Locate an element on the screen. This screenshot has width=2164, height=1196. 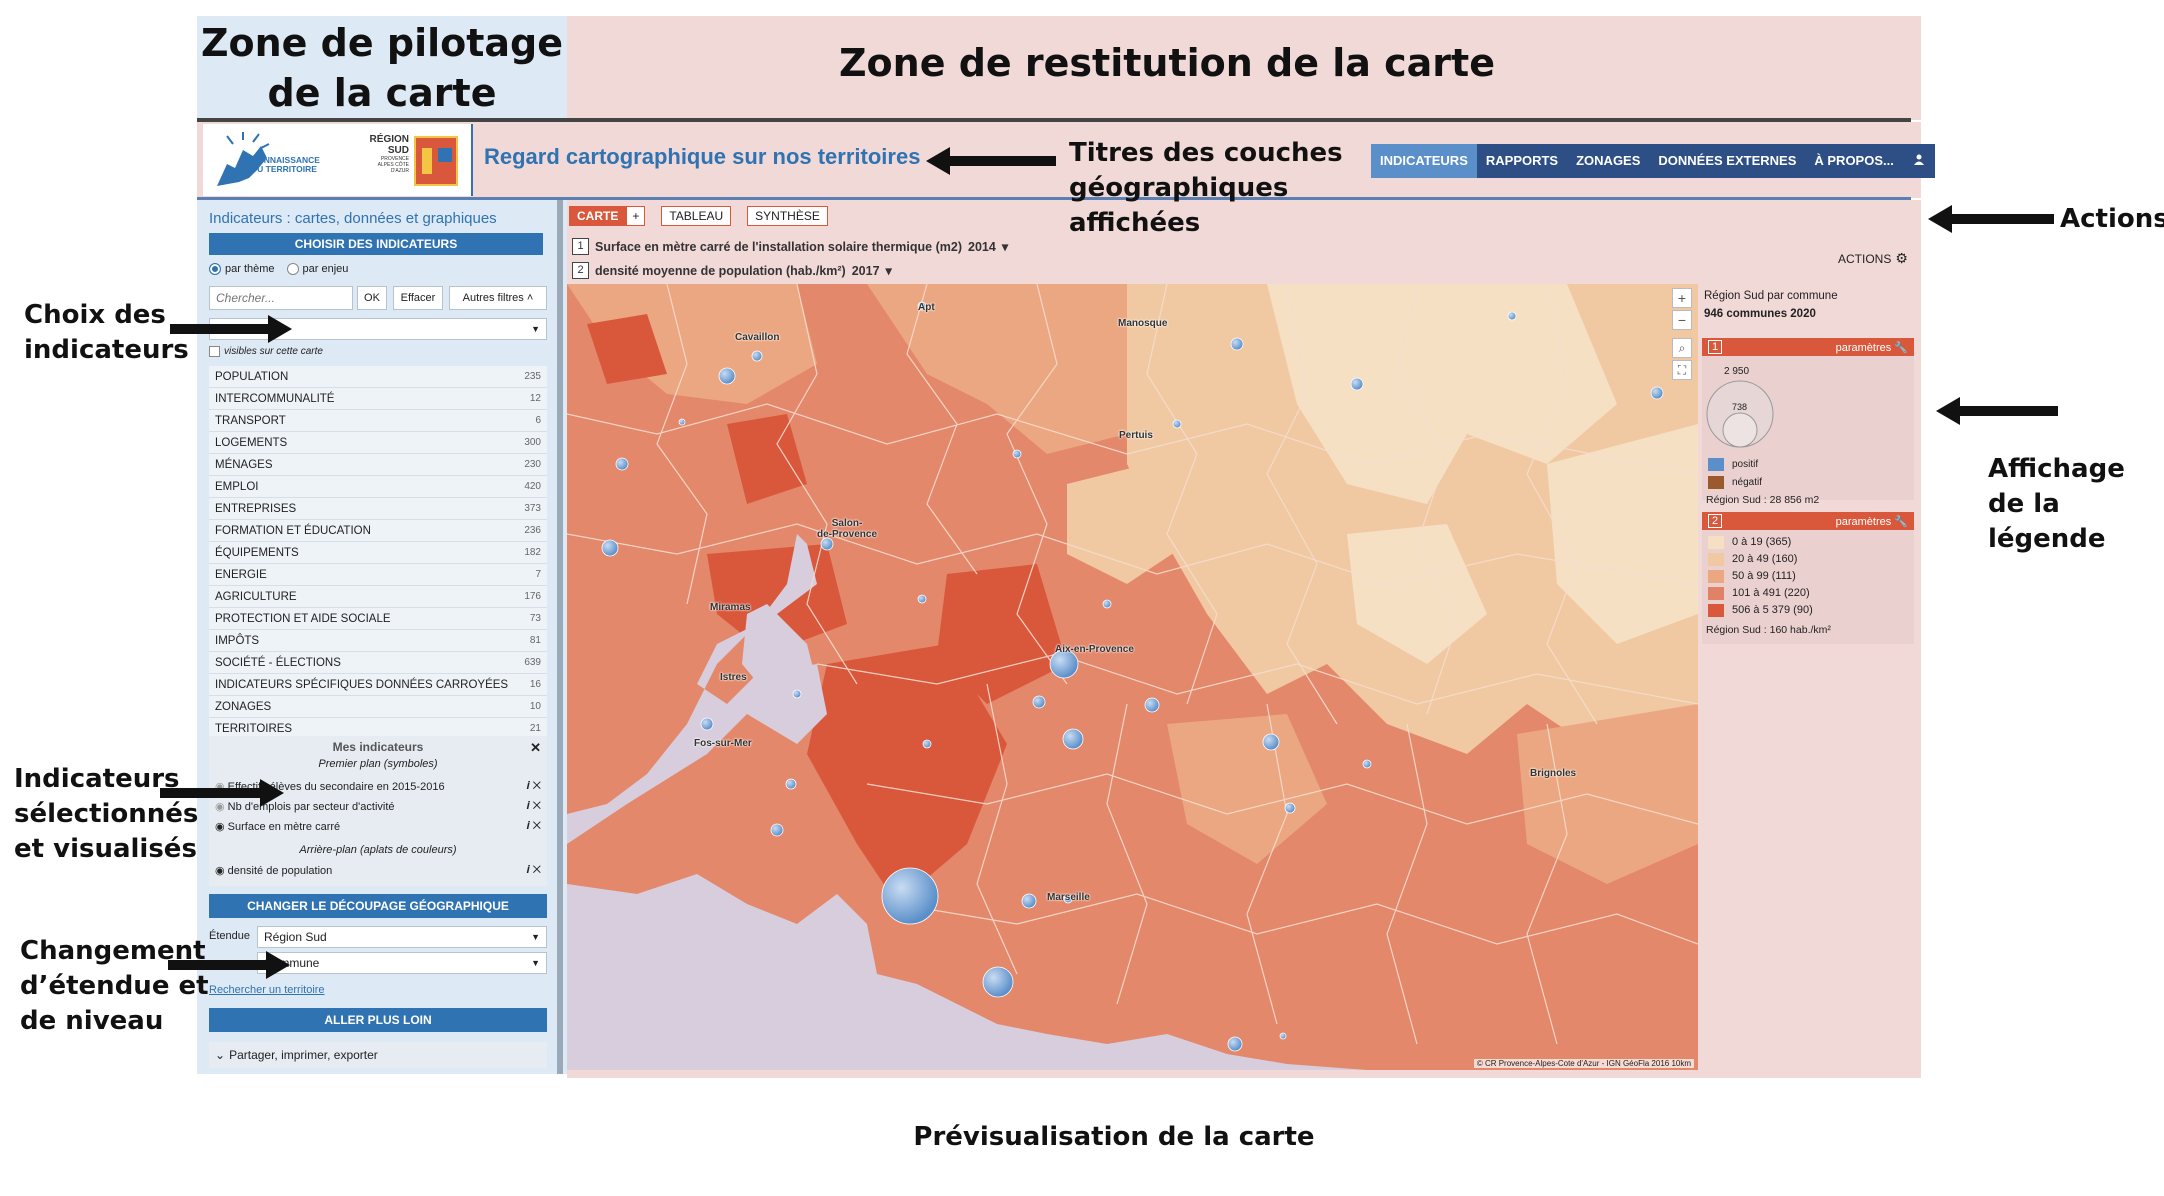
category-item: INTERCOMMUNALITÉ 12 is located at coordinates (378, 399).